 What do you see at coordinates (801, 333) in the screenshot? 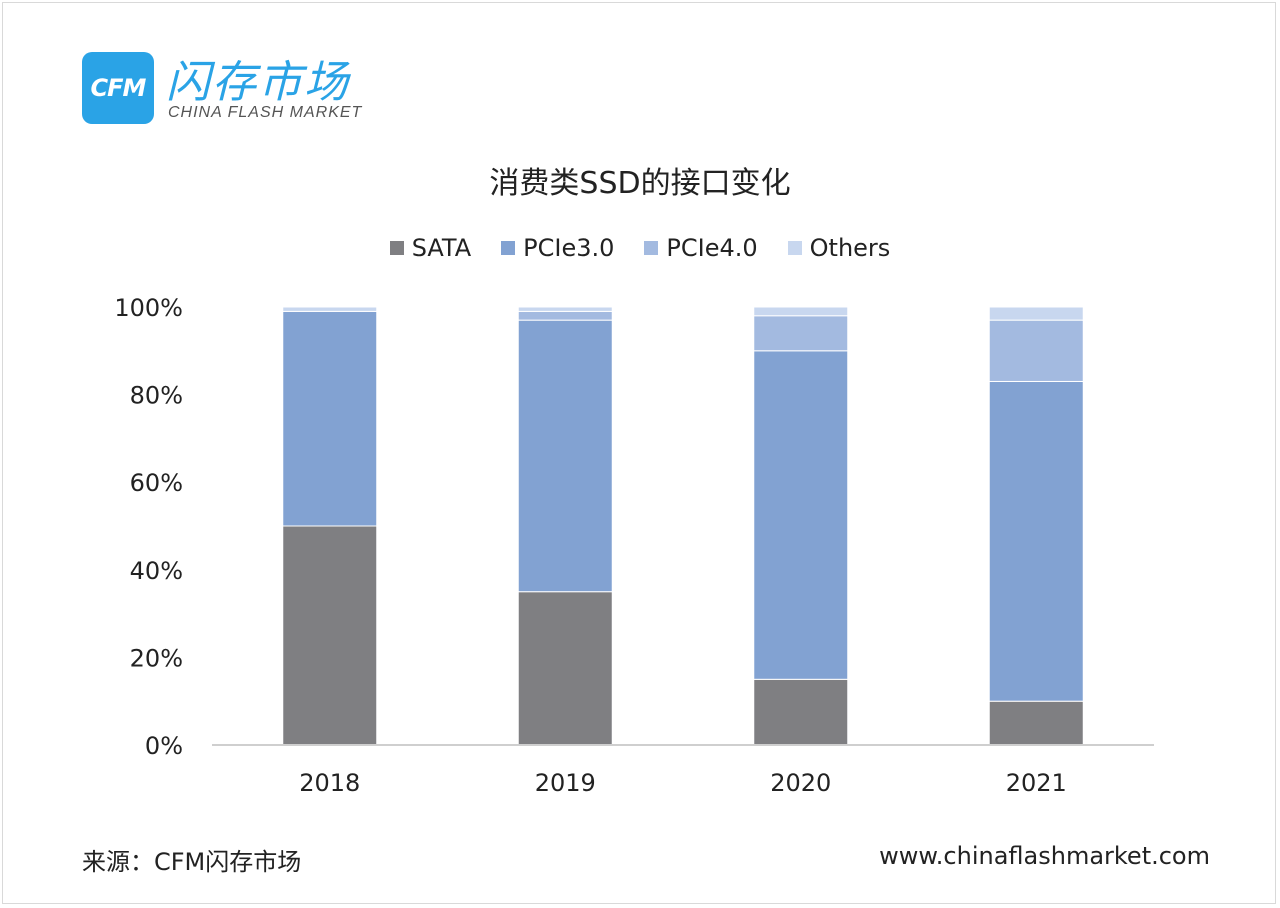
I see `bar-segment-pcie40-2020` at bounding box center [801, 333].